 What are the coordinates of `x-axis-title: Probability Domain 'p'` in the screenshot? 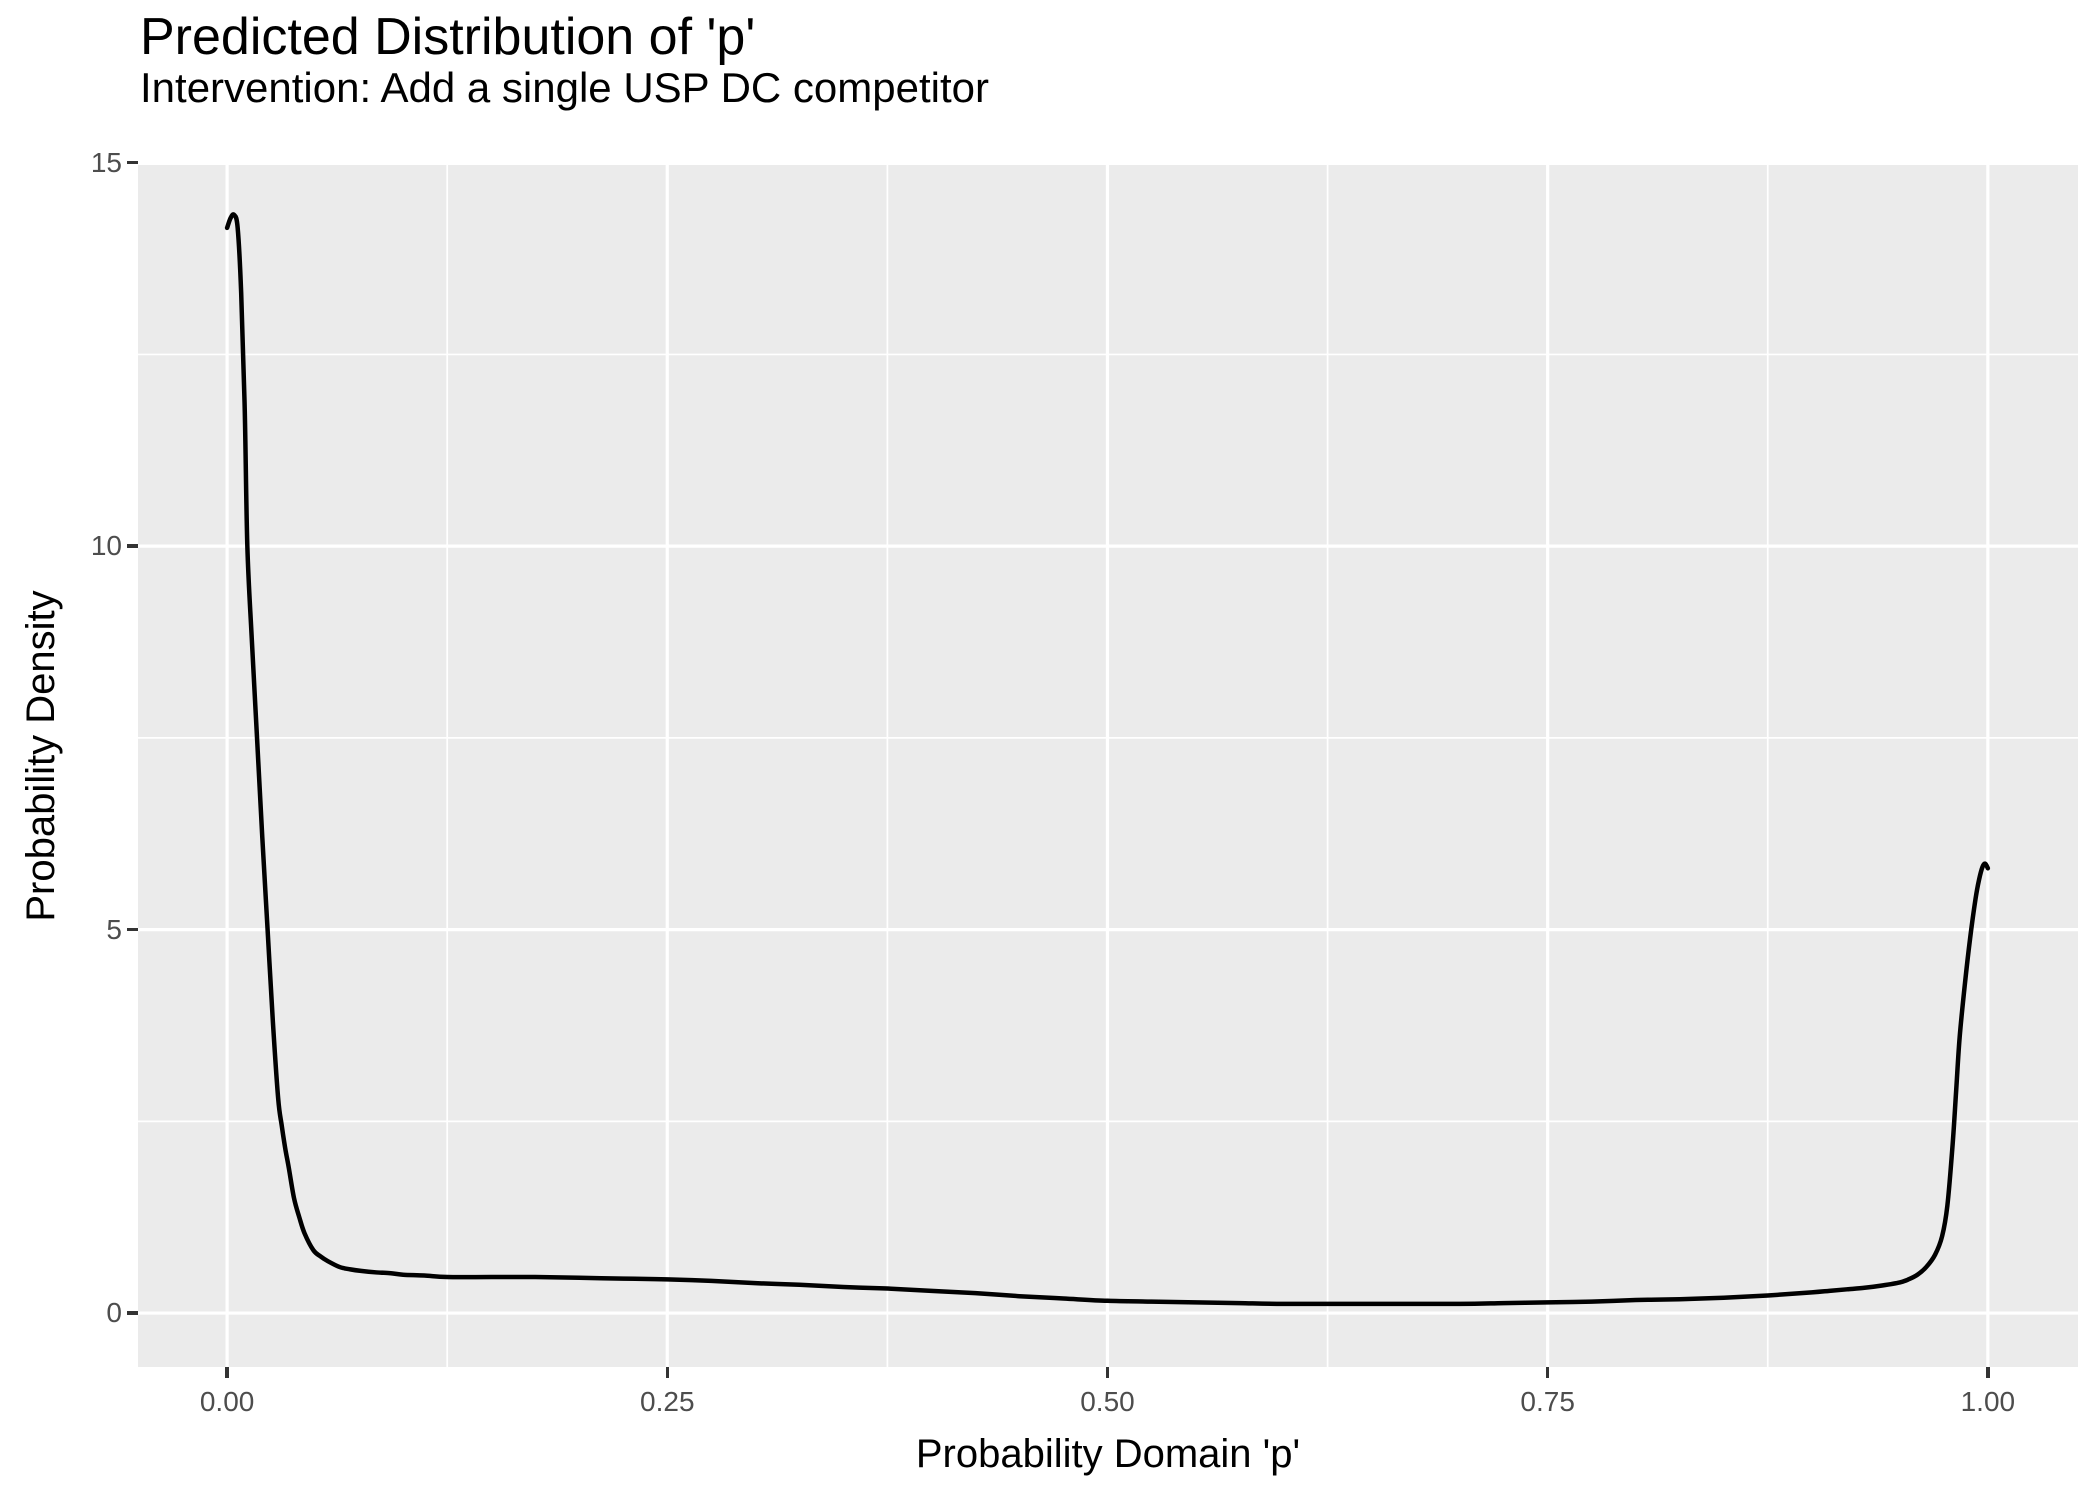 It's located at (1108, 1454).